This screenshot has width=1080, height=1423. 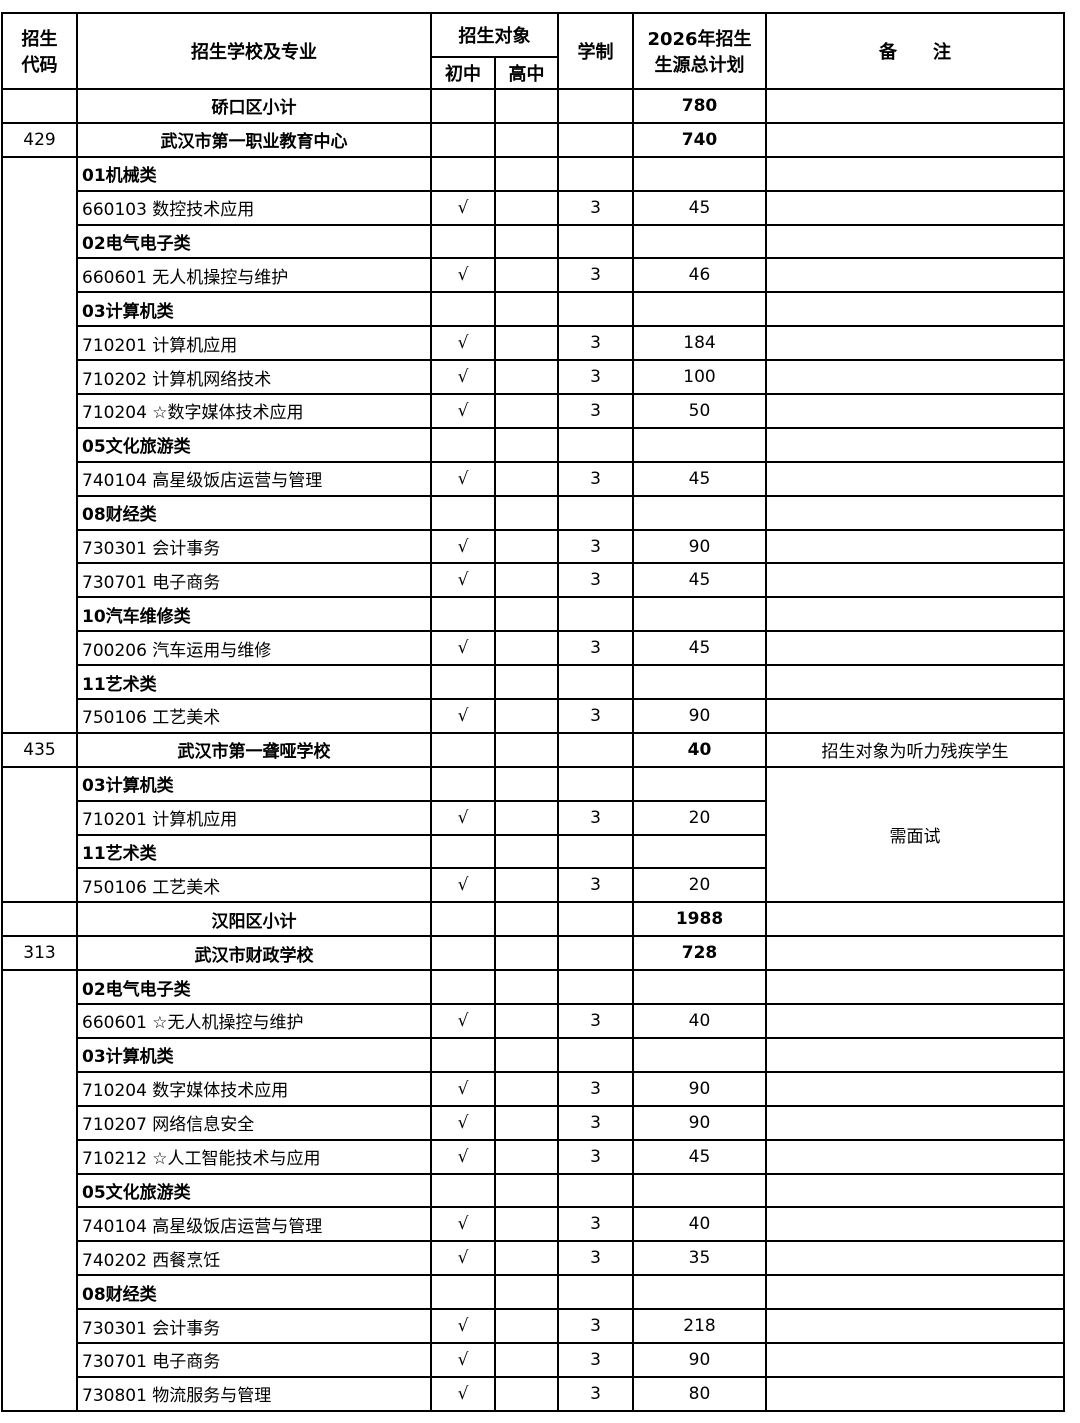 I want to click on category-row: 02电气电子类, so click(x=533, y=241).